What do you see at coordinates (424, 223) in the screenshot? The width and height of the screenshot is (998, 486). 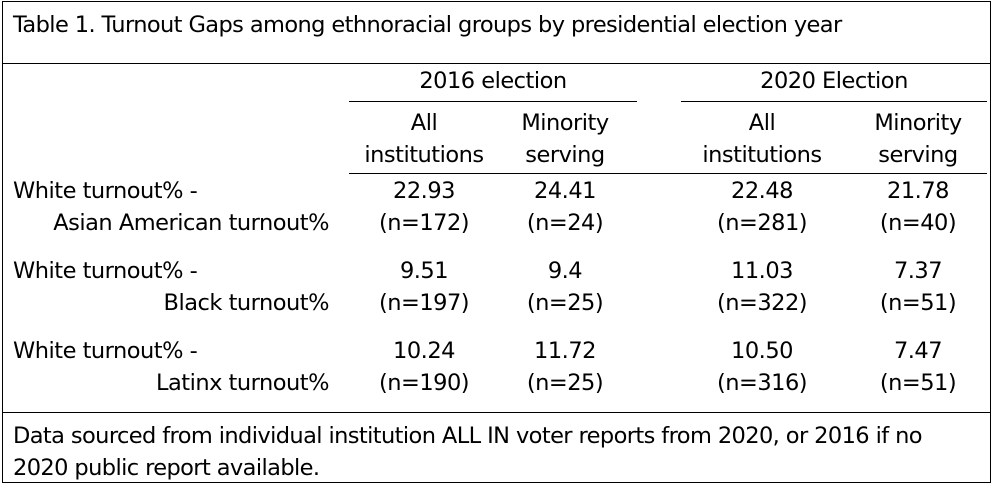 I see `cell-n: (n=172)` at bounding box center [424, 223].